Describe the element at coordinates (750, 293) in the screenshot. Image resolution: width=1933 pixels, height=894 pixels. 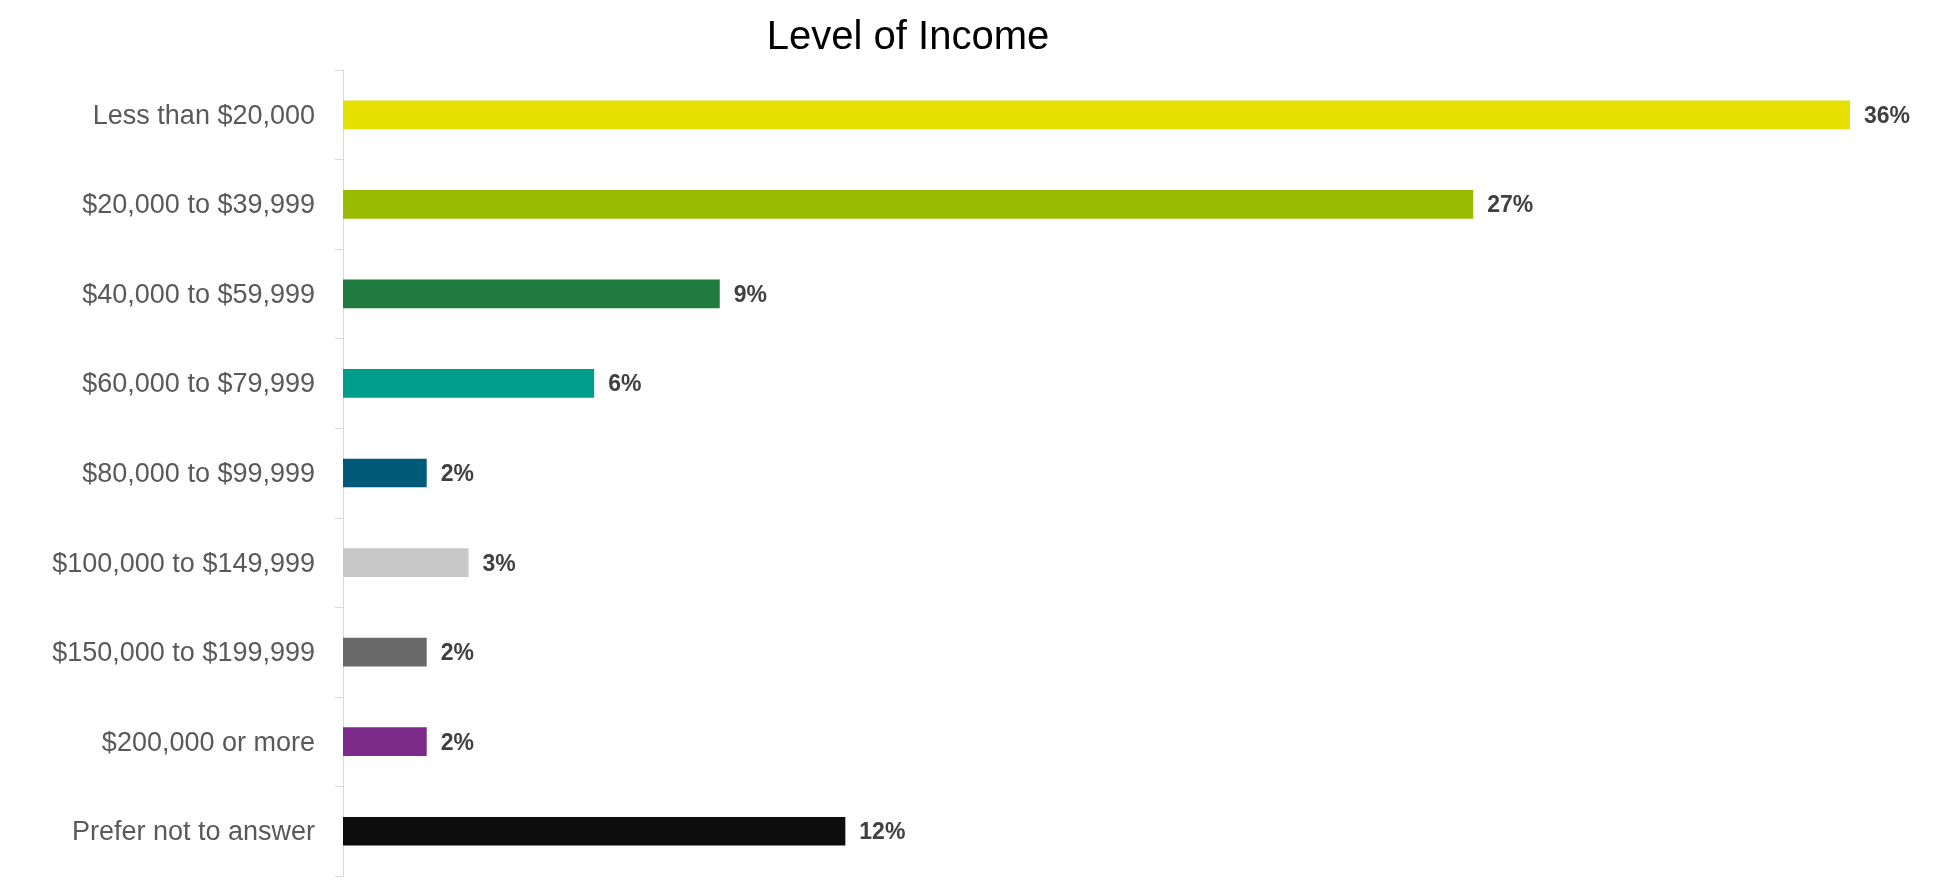
I see `data-label: 9%` at that location.